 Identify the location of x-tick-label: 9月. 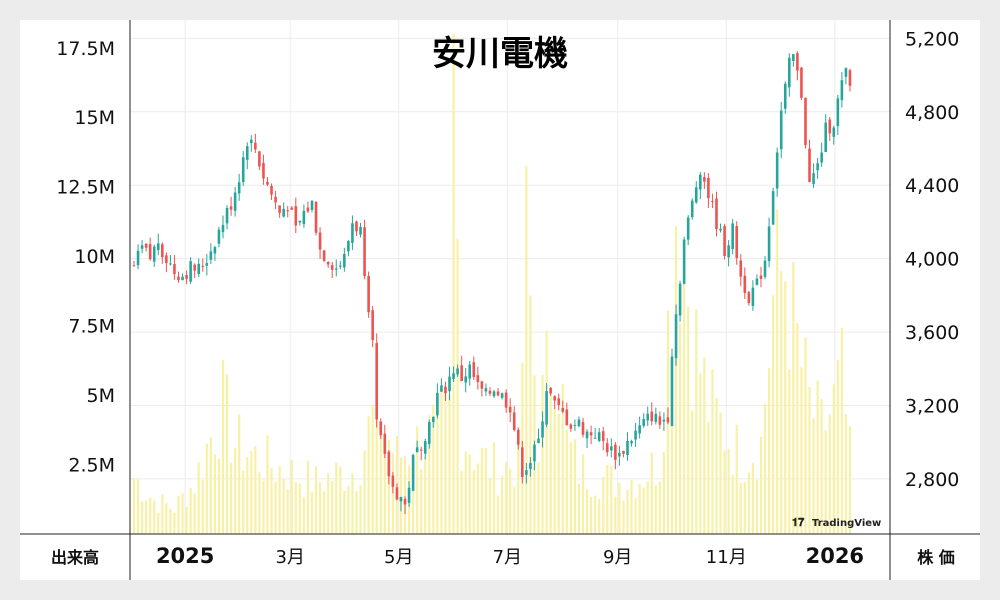
(617, 557).